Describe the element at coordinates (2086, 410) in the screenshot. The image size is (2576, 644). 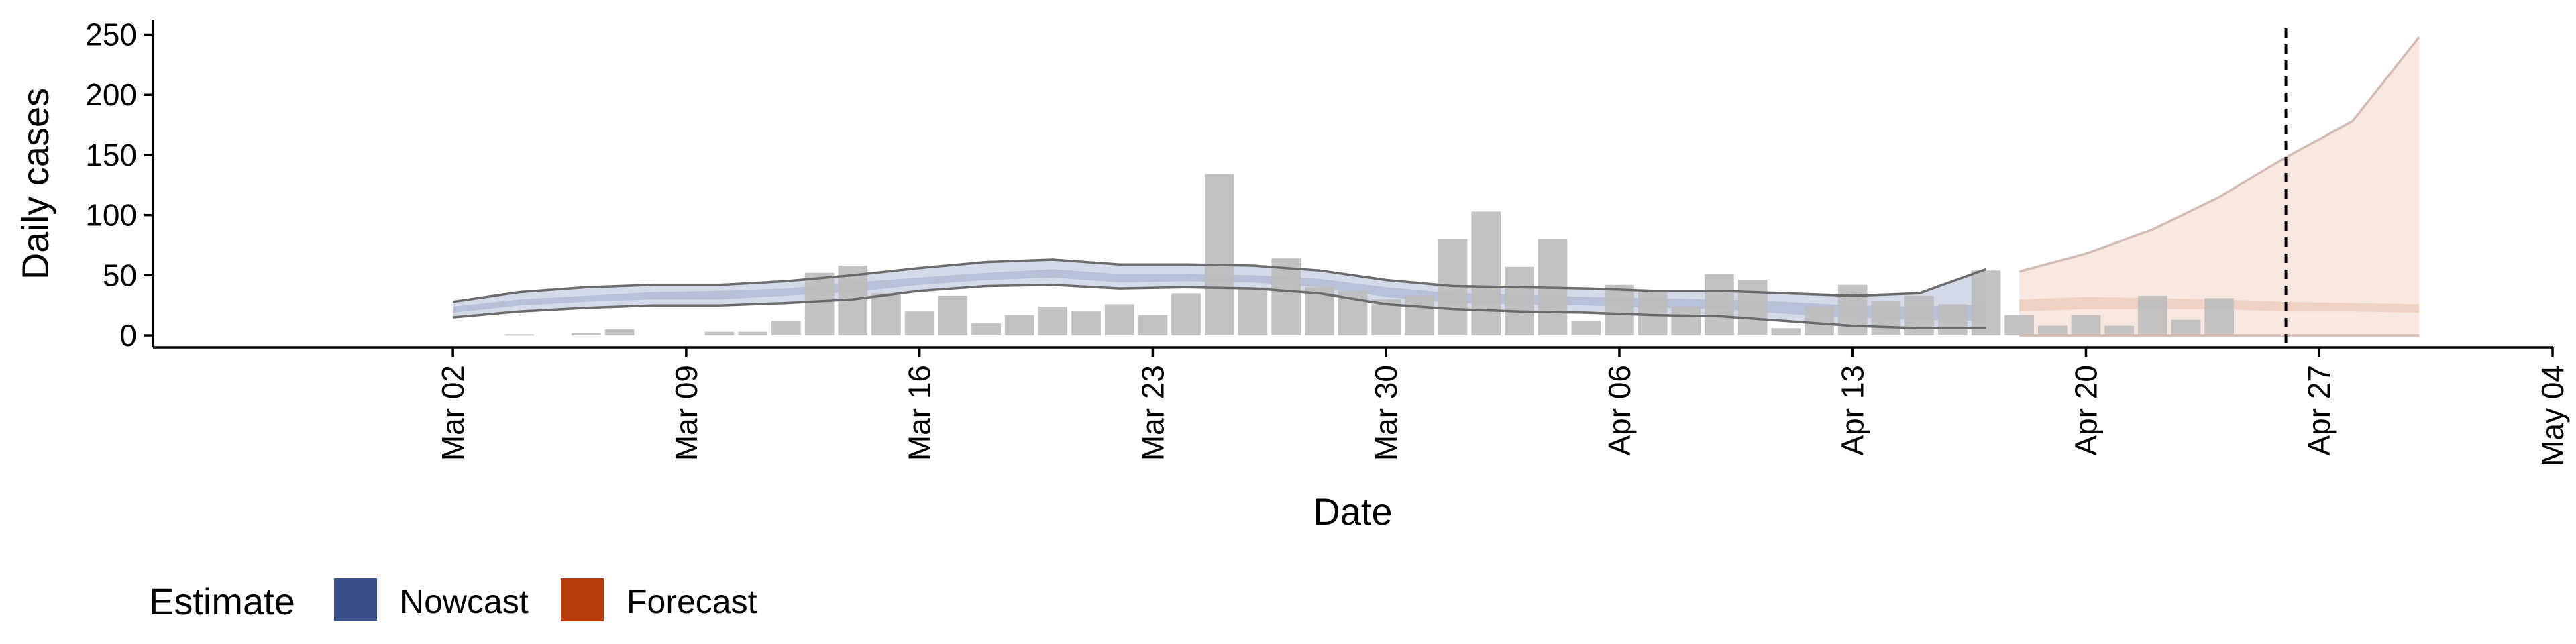
I see `x-tick-label: Apr 20` at that location.